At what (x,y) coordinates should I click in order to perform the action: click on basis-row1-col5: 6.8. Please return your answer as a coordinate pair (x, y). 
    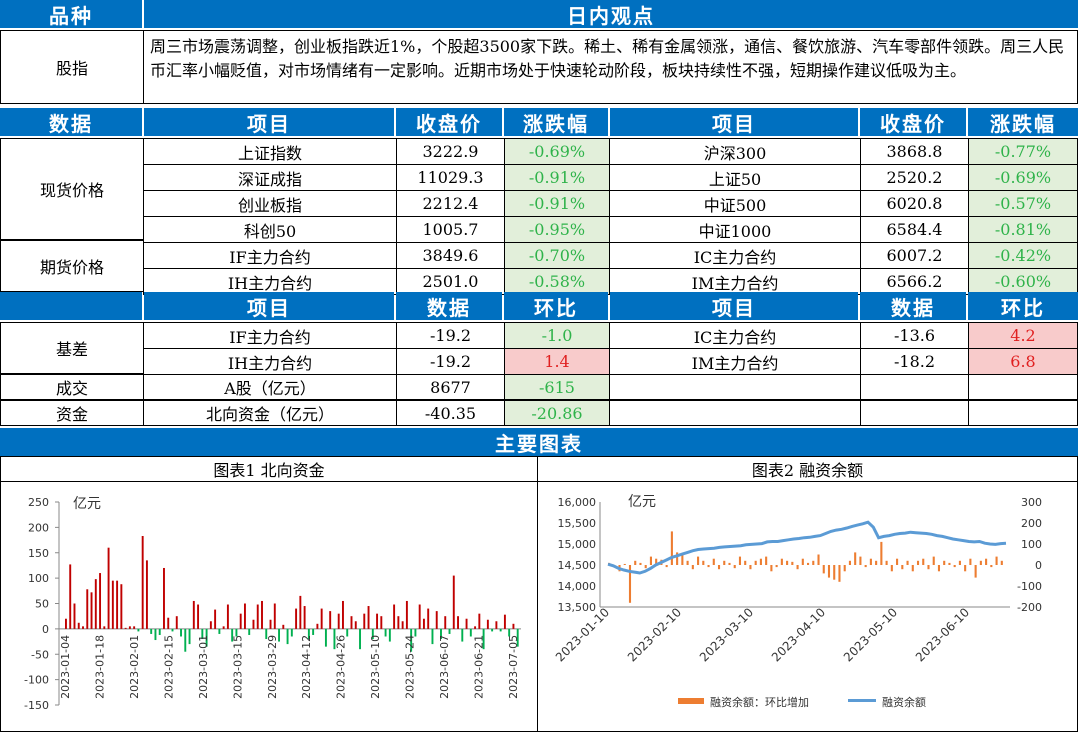
    Looking at the image, I should click on (1023, 361).